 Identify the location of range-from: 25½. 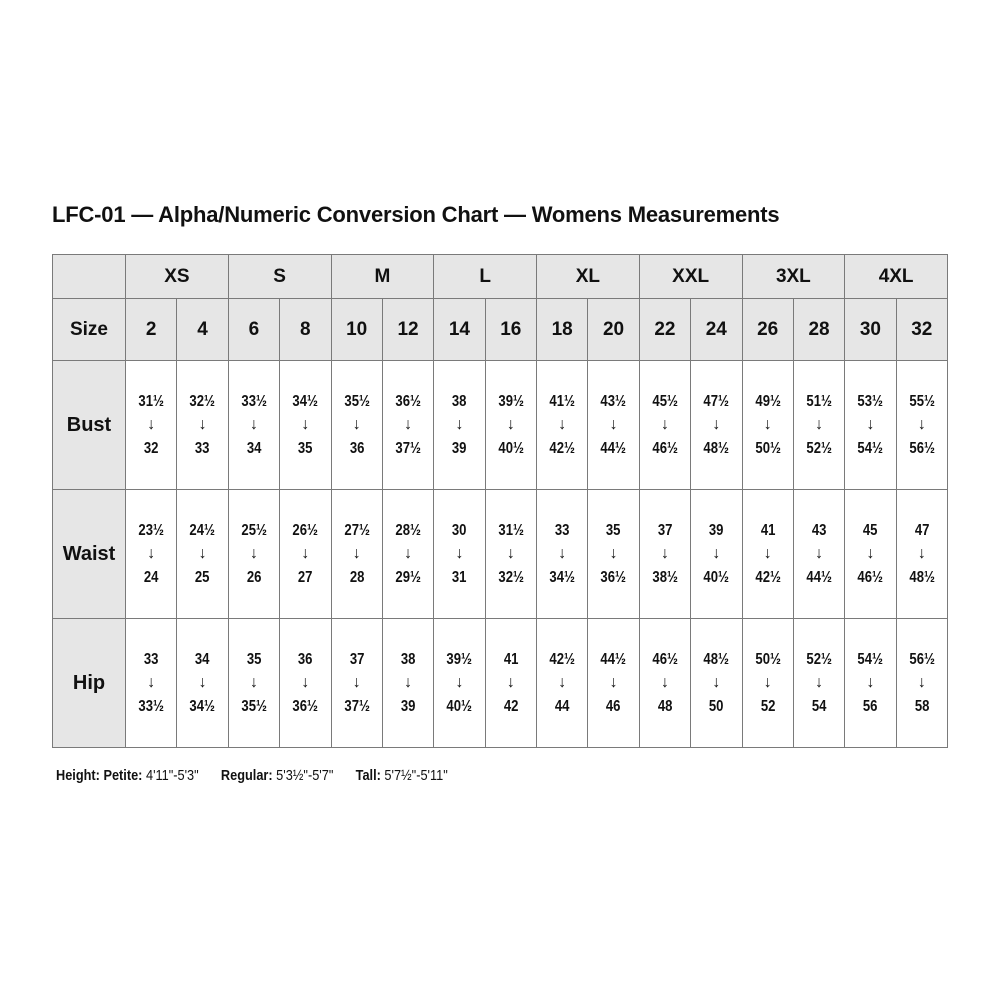
(254, 530).